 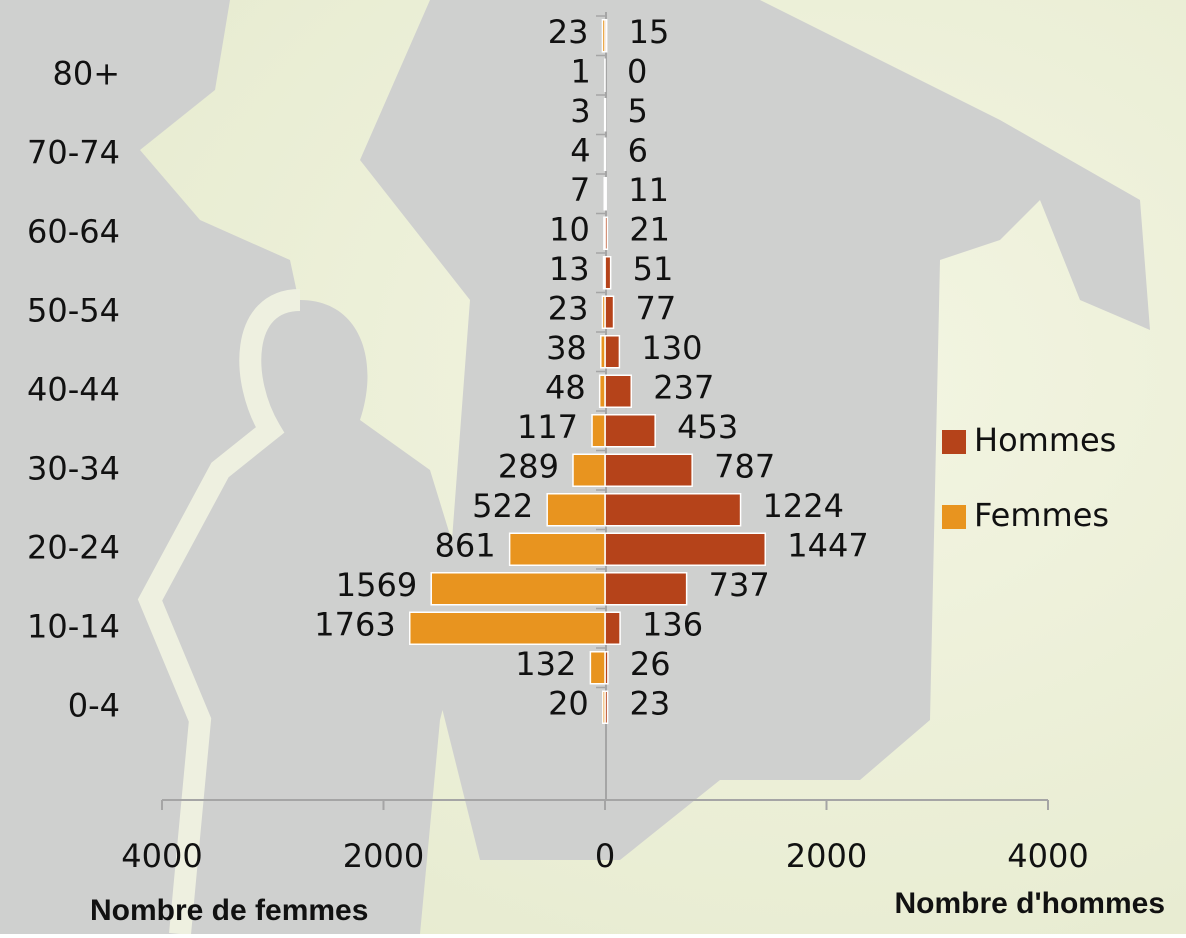 What do you see at coordinates (653, 269) in the screenshot?
I see `data-label: 51` at bounding box center [653, 269].